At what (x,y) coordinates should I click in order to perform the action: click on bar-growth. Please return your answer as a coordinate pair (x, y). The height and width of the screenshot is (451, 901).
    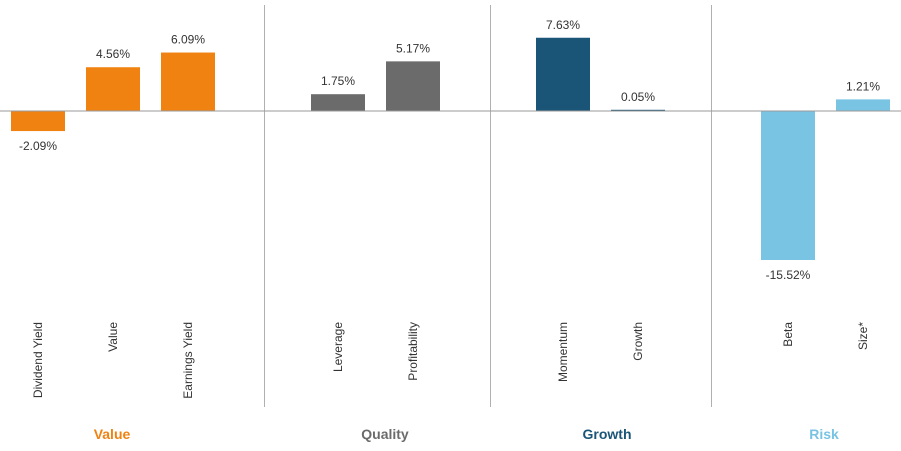
    Looking at the image, I should click on (638, 110).